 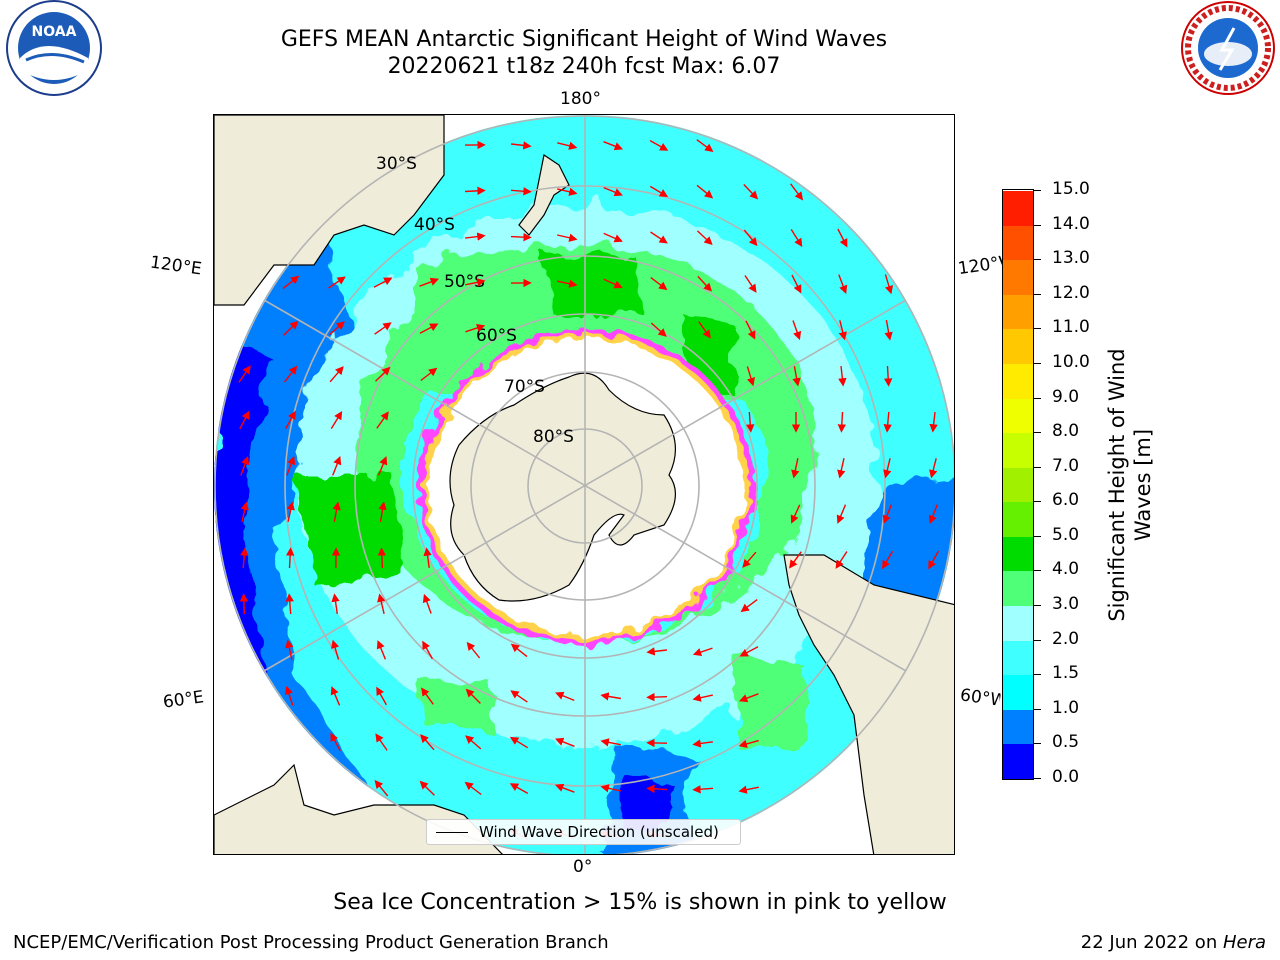 What do you see at coordinates (54, 48) in the screenshot?
I see `noaa-logo: NOAA` at bounding box center [54, 48].